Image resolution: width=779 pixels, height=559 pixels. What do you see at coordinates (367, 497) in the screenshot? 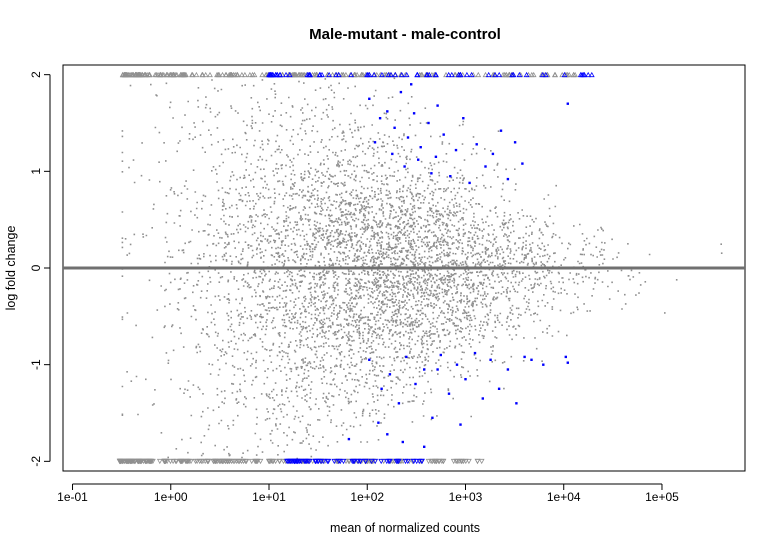
I see `x-tick-label: 1e+02` at bounding box center [367, 497].